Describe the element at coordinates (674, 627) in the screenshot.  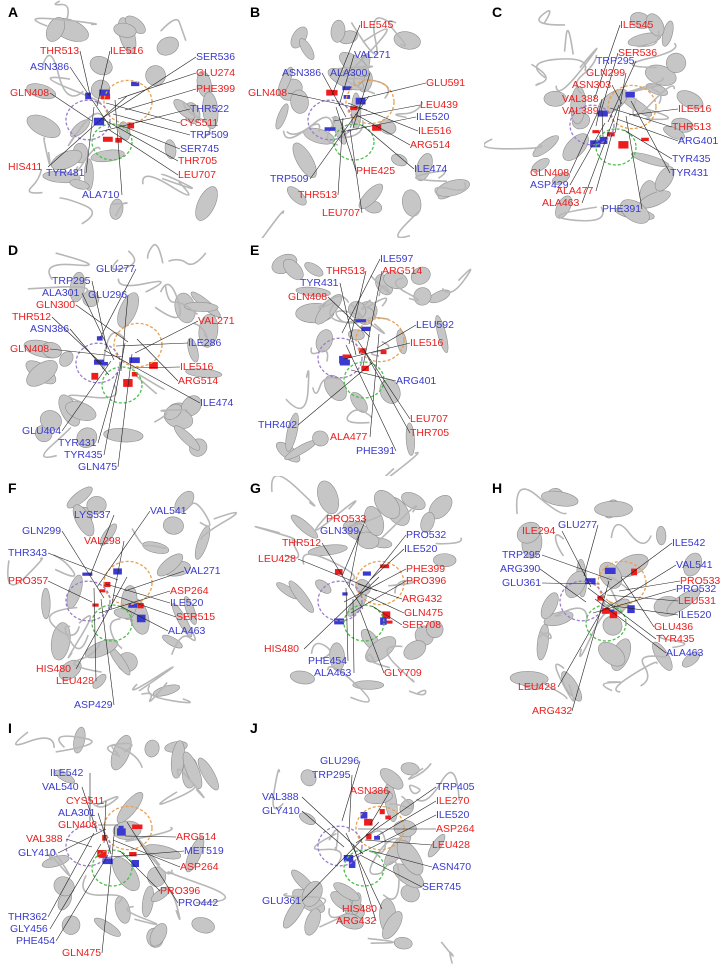
I see `residue-label: GLU436` at that location.